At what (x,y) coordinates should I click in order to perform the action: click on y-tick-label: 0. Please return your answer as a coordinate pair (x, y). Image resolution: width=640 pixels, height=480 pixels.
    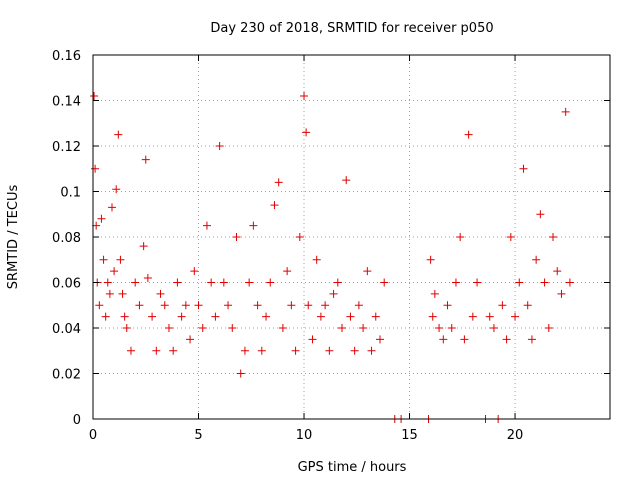
    Looking at the image, I should click on (77, 420).